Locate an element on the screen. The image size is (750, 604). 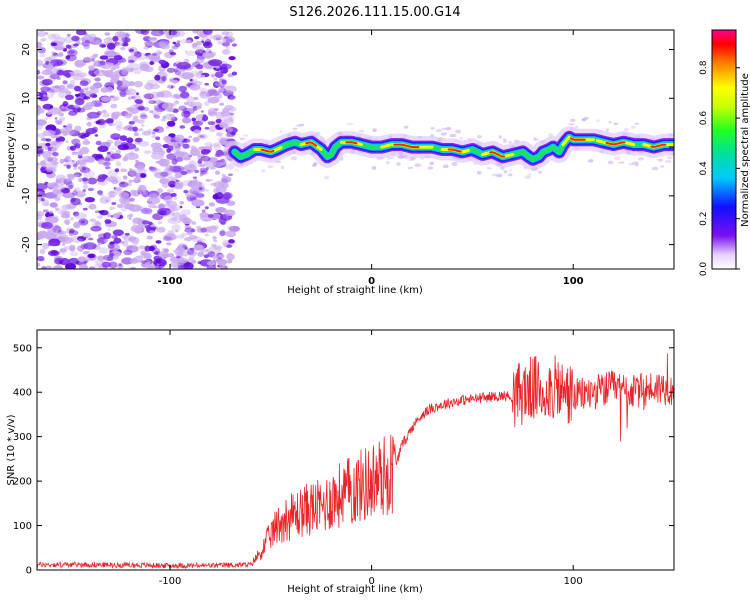
colorbar-tick-label: 0.8 is located at coordinates (704, 67).